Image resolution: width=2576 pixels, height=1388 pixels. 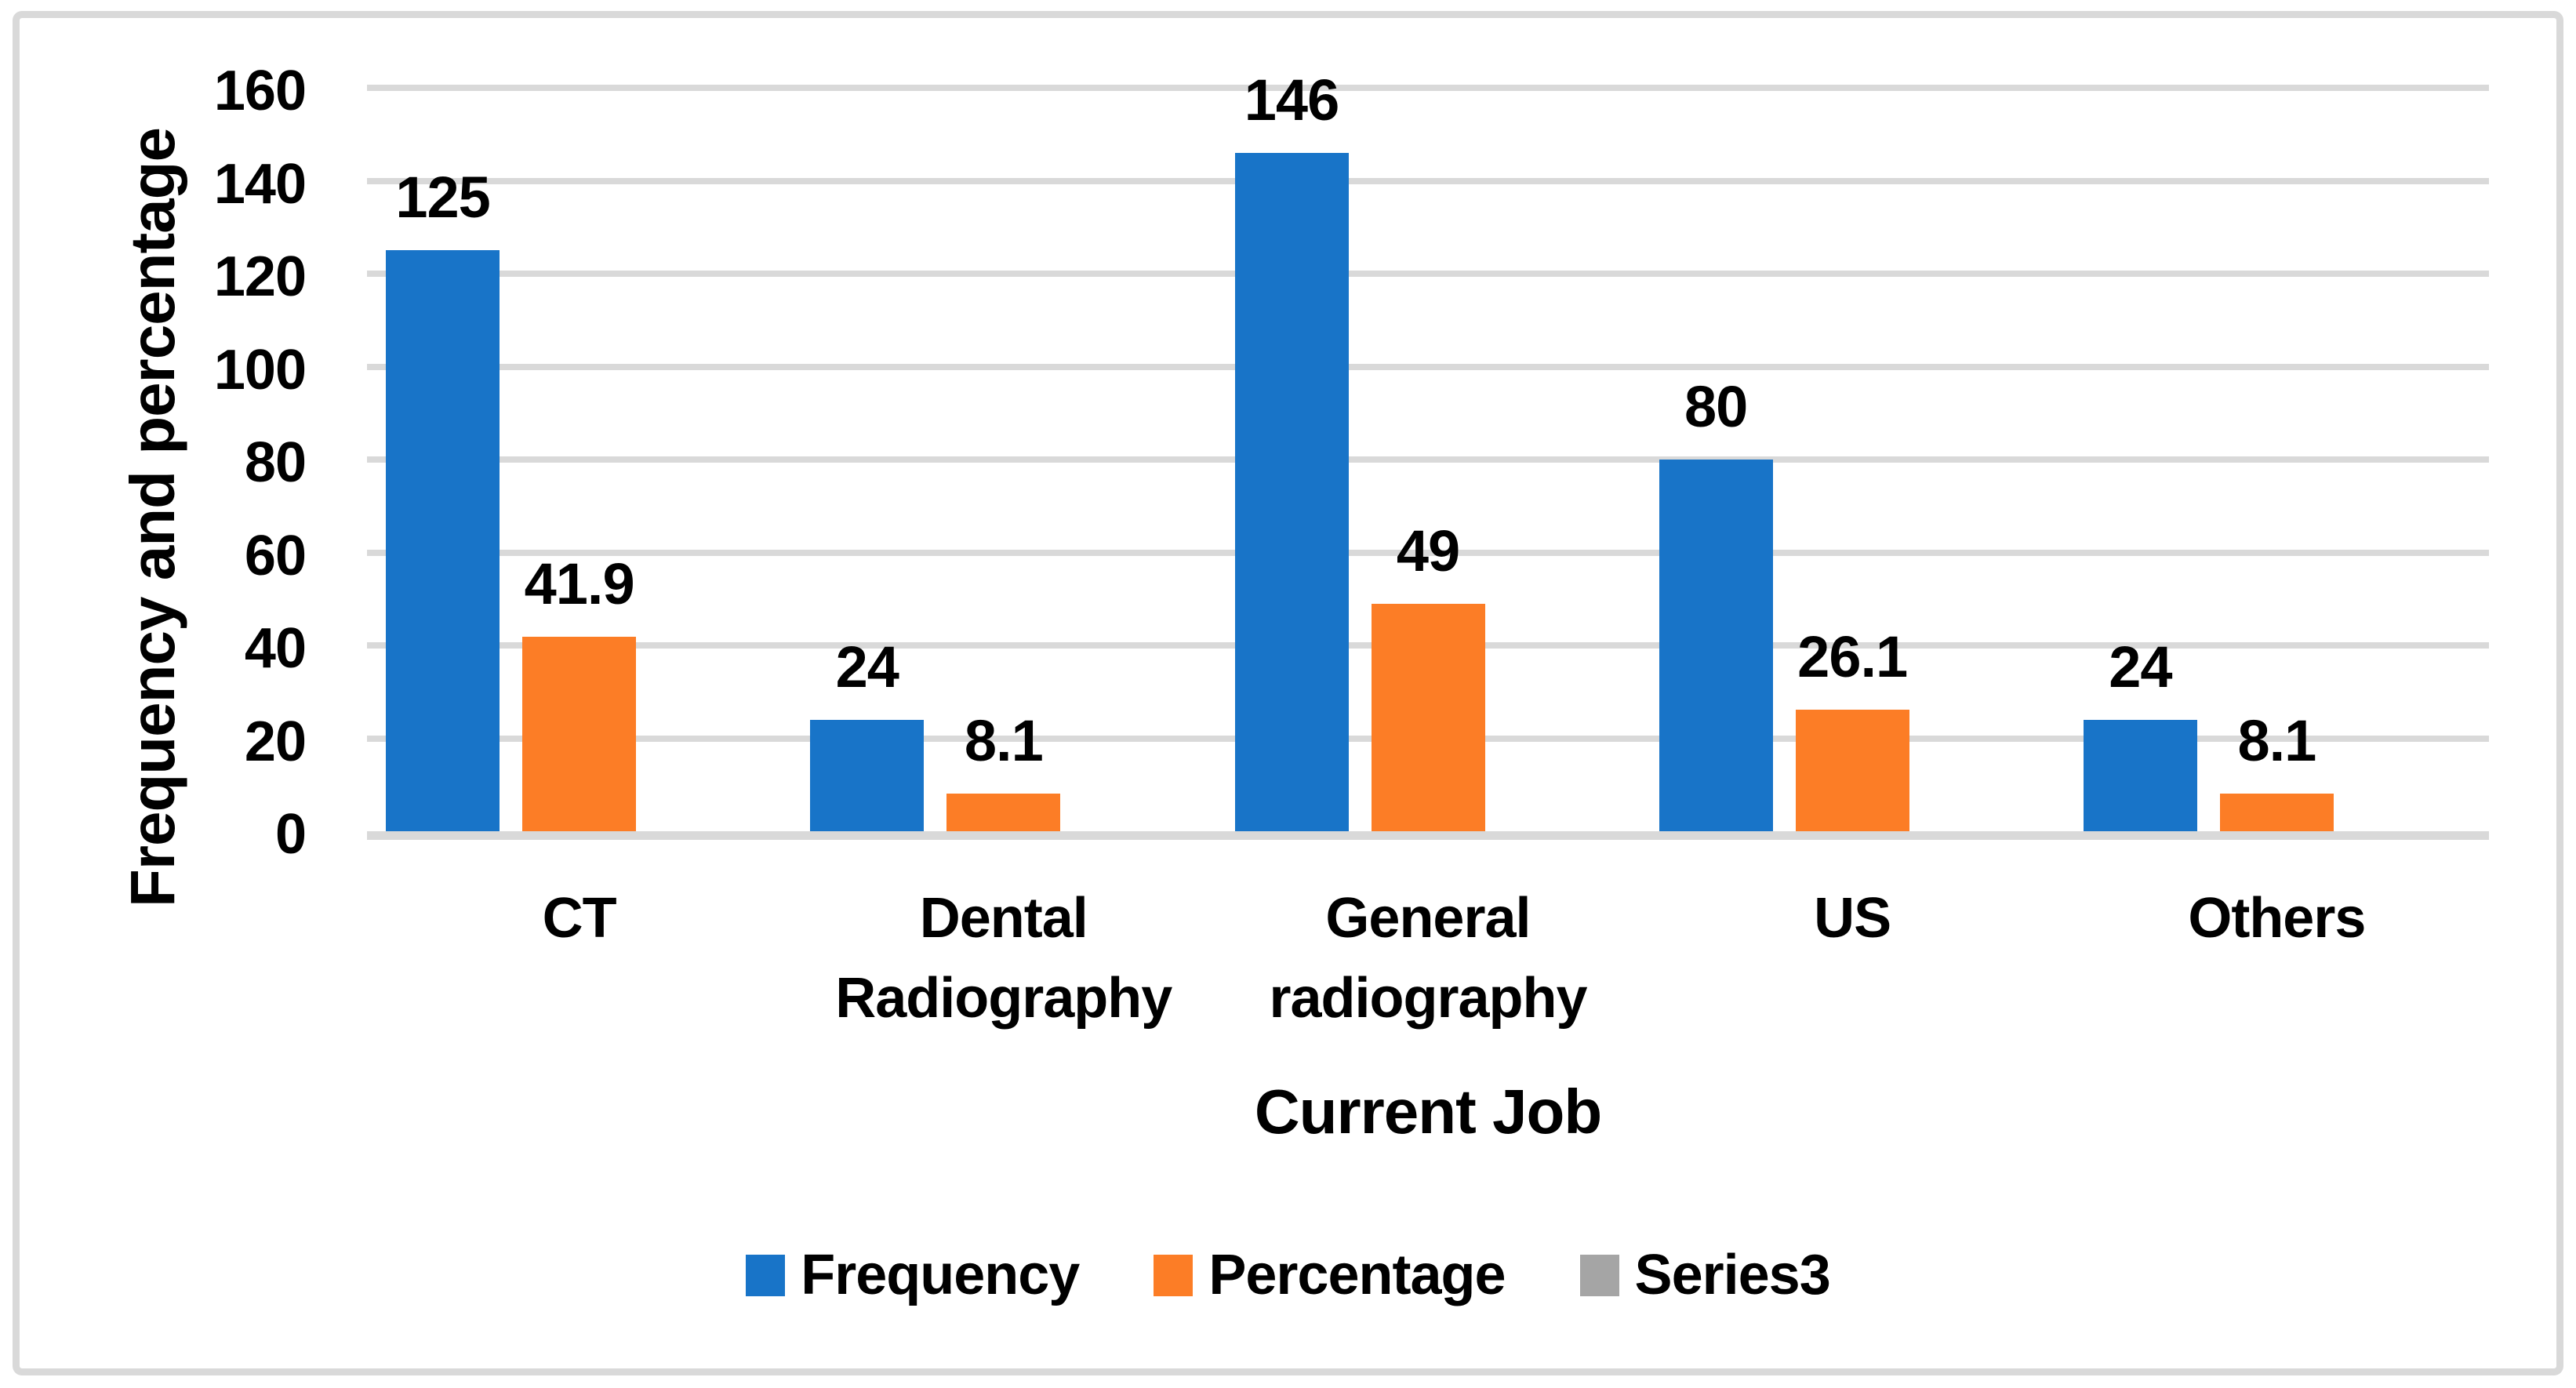 What do you see at coordinates (1852, 657) in the screenshot?
I see `data-label: 26.1` at bounding box center [1852, 657].